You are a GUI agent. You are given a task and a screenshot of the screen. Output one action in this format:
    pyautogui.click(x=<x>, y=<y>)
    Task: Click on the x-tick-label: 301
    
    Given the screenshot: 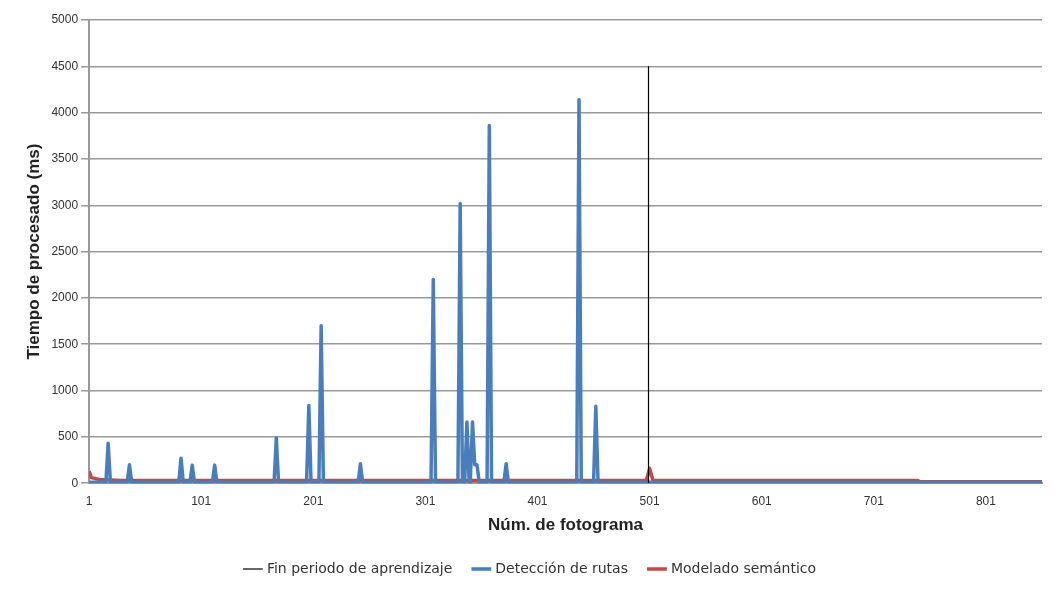 What is the action you would take?
    pyautogui.click(x=425, y=500)
    